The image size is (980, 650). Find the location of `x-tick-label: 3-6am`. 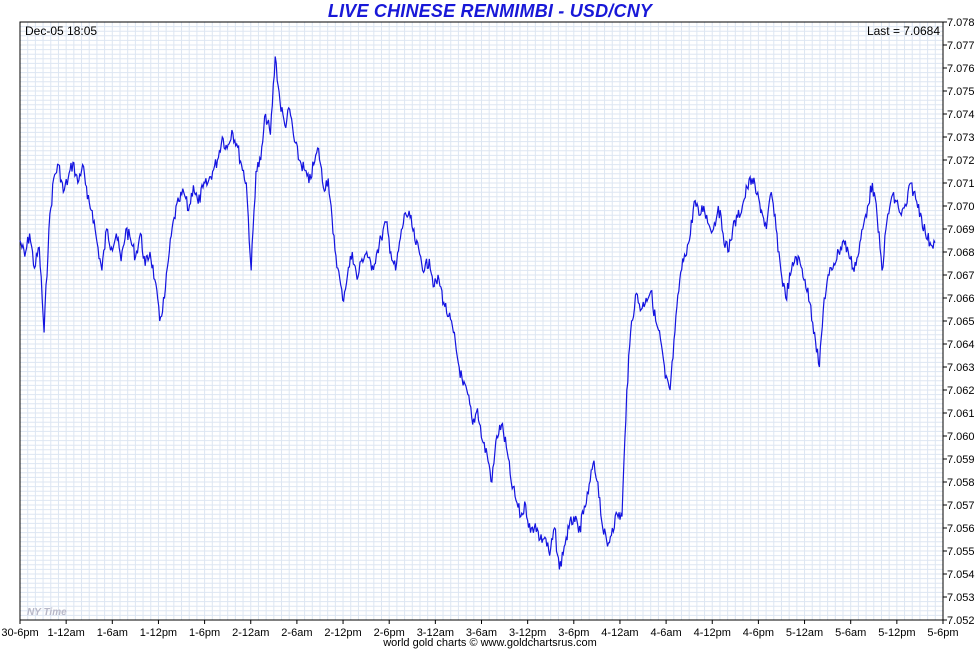

x-tick-label: 3-6am is located at coordinates (481, 633).